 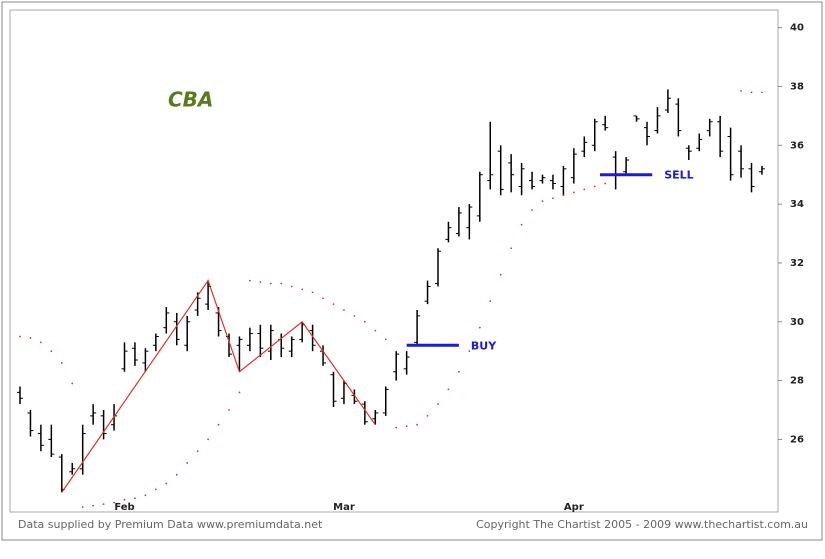 What do you see at coordinates (124, 507) in the screenshot?
I see `x-tick-label: Feb` at bounding box center [124, 507].